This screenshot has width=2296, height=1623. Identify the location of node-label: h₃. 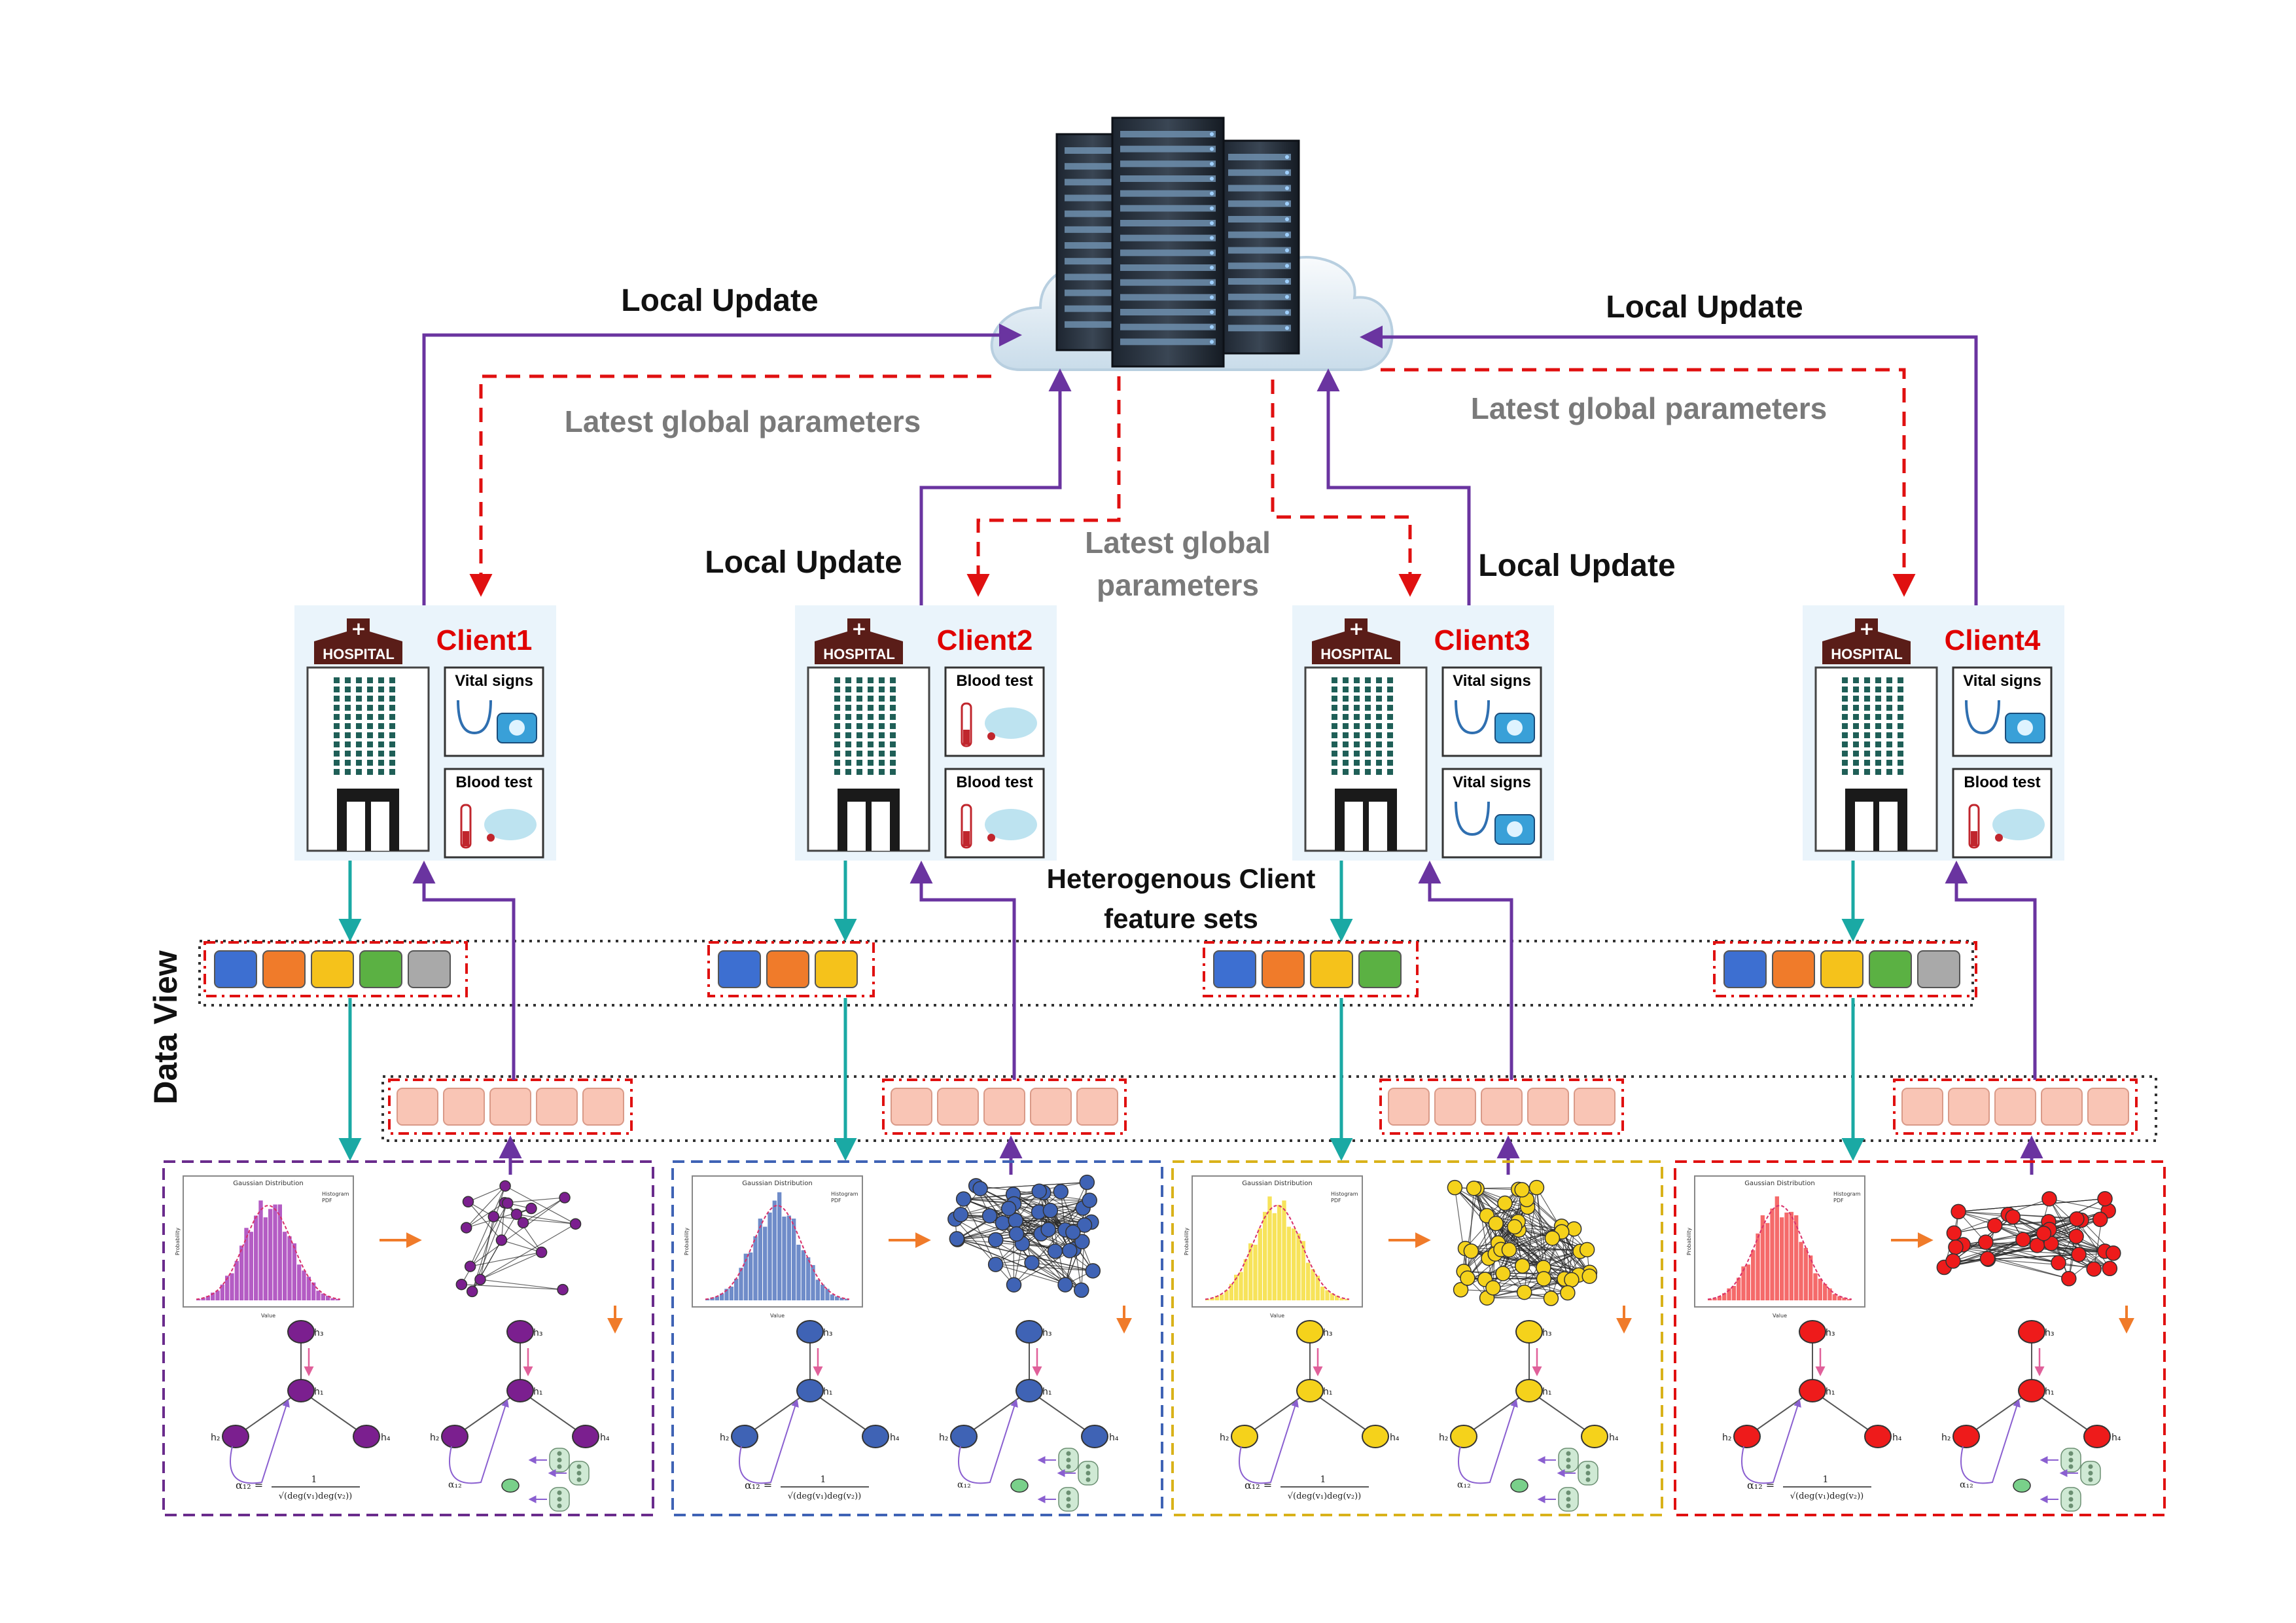
(538, 1333).